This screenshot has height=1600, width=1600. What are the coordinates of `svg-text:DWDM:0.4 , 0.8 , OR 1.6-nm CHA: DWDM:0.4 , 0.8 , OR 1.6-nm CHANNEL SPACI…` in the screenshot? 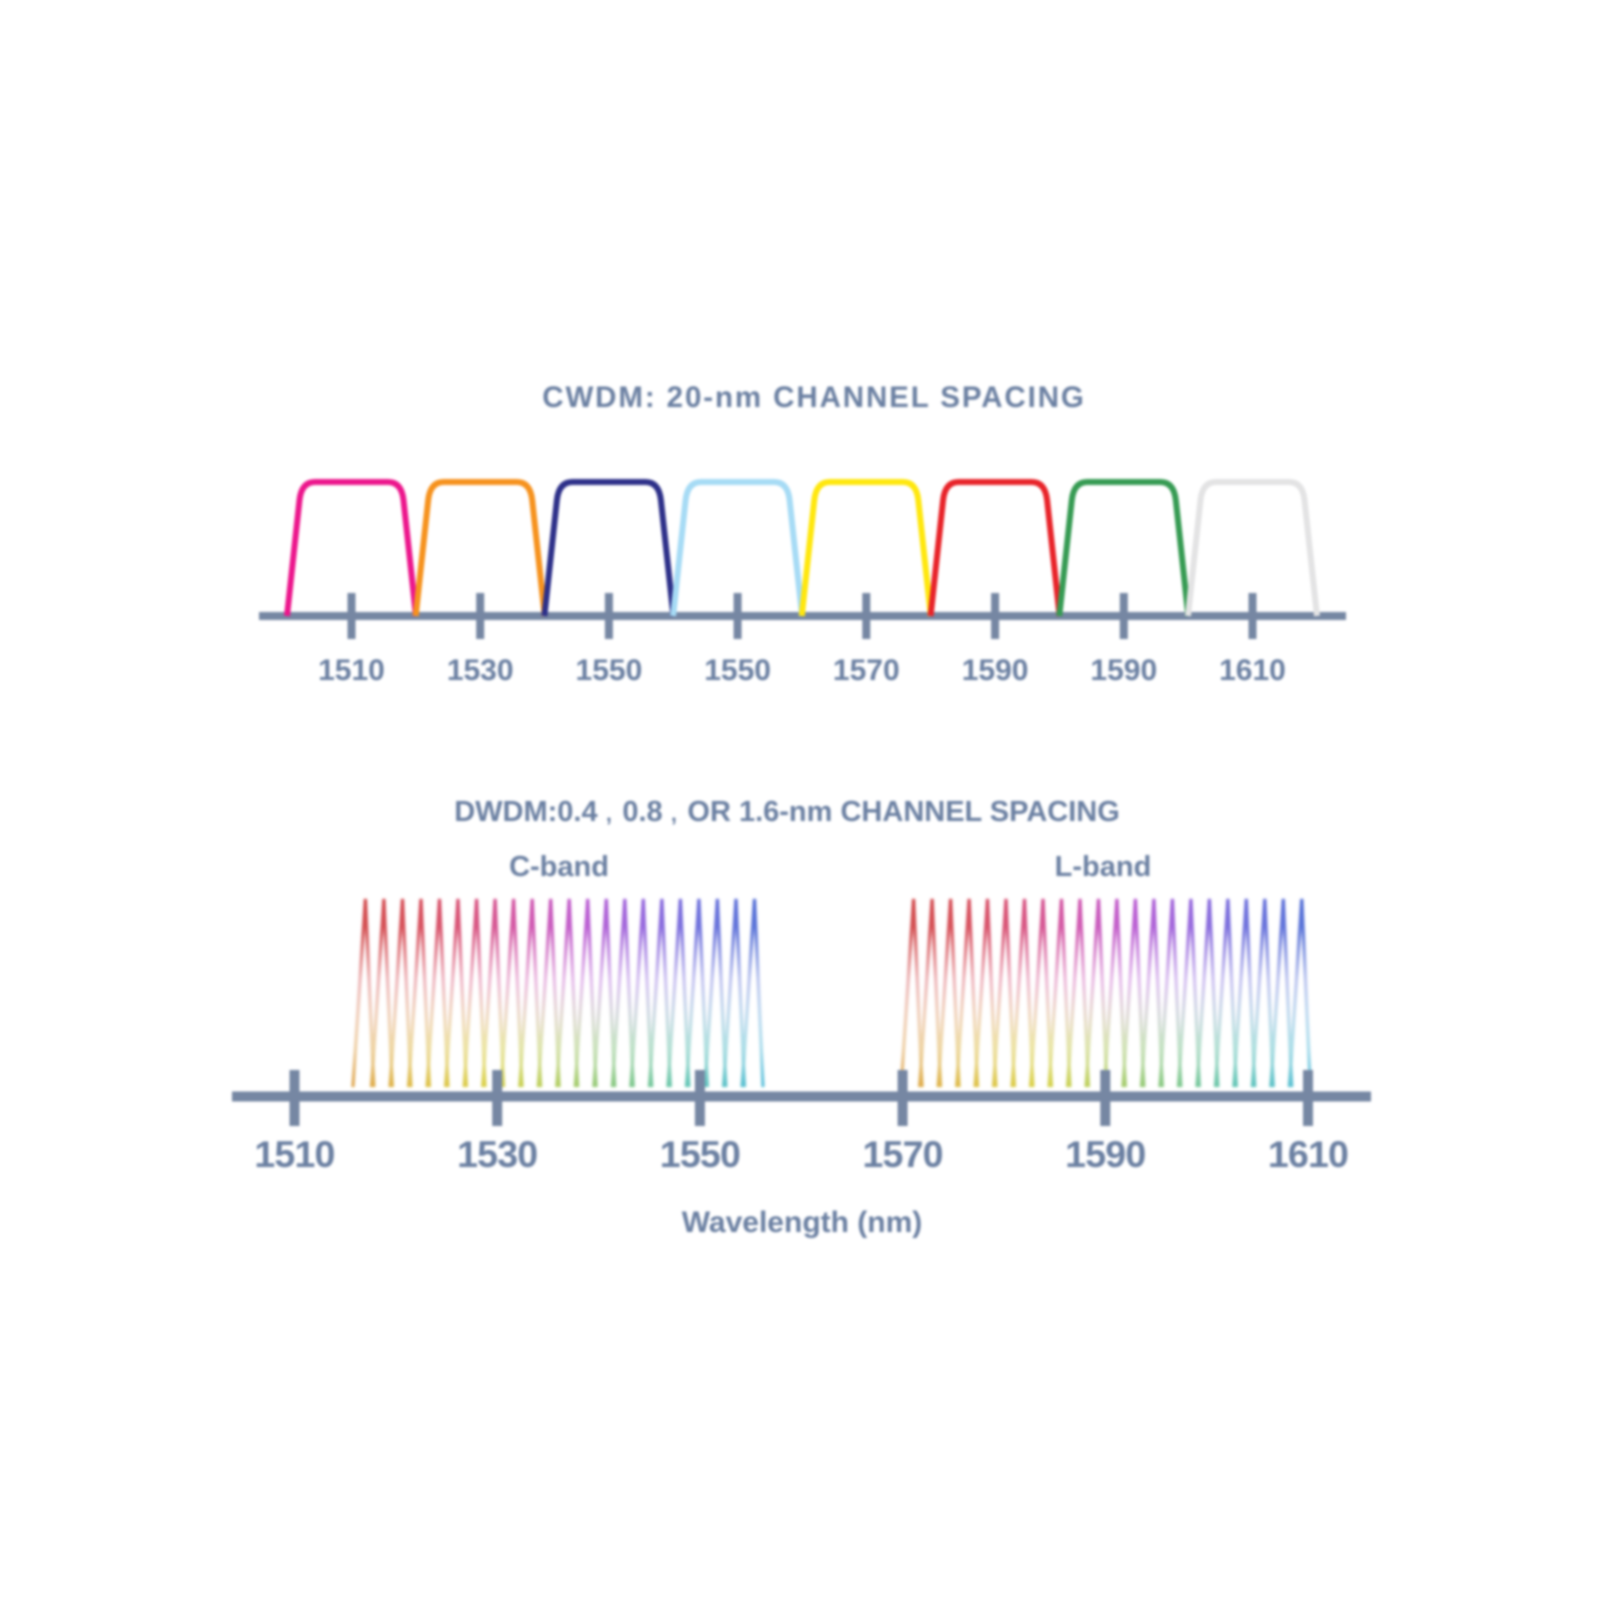 It's located at (787, 812).